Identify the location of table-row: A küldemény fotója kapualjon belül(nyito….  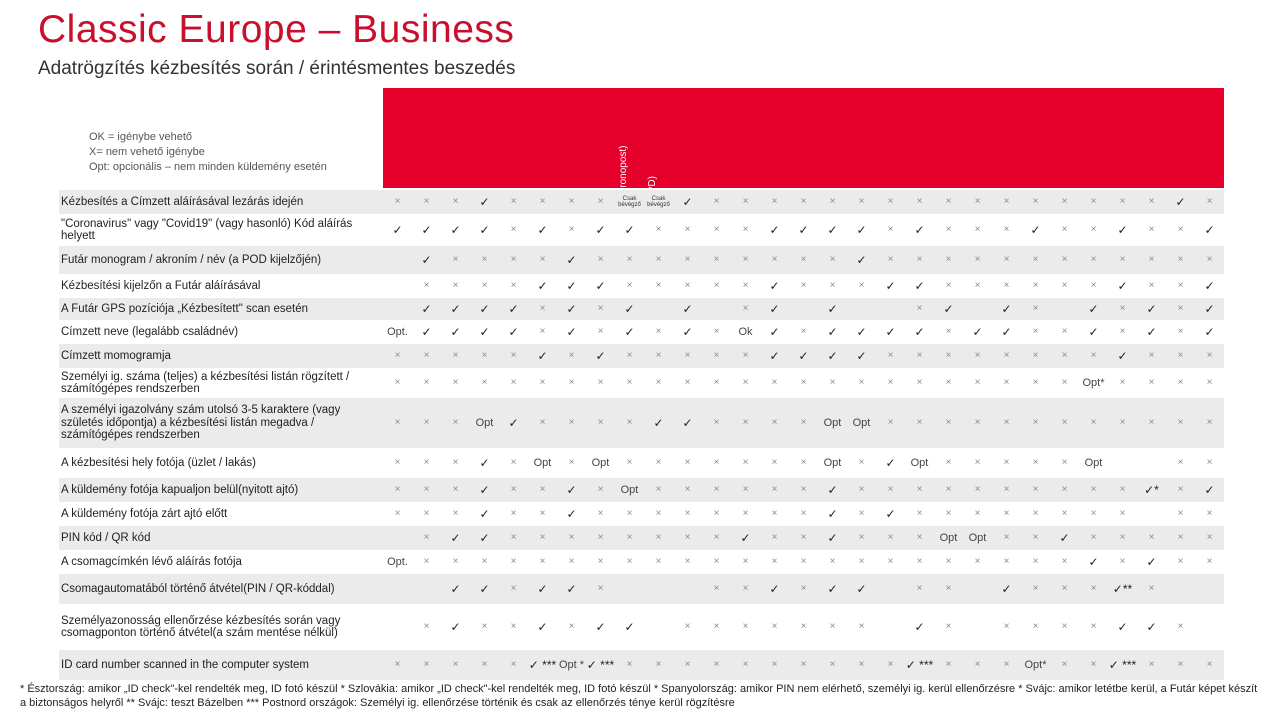
(641, 490).